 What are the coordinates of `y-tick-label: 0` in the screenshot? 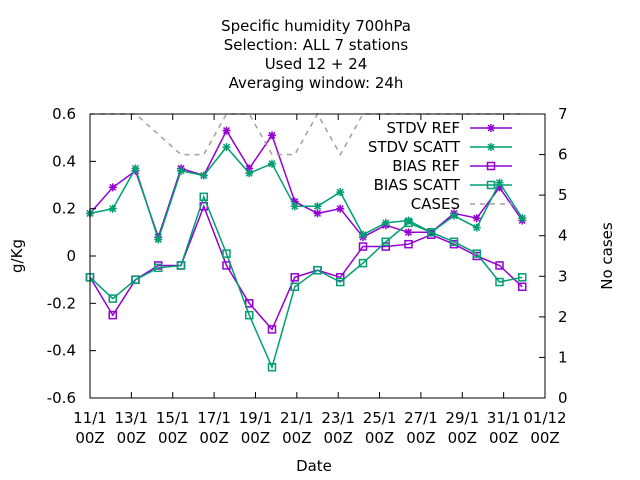 It's located at (71, 256).